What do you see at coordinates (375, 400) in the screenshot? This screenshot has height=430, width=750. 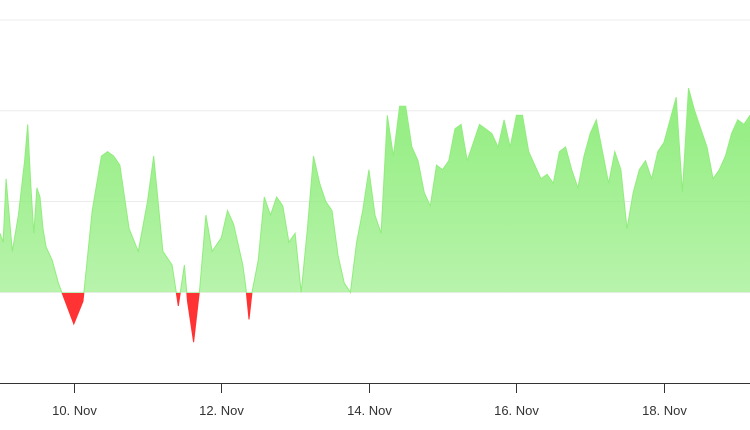 I see `x-axis: 10. Nov 12. Nov 14. Nov 16. Nov 18. Nov` at bounding box center [375, 400].